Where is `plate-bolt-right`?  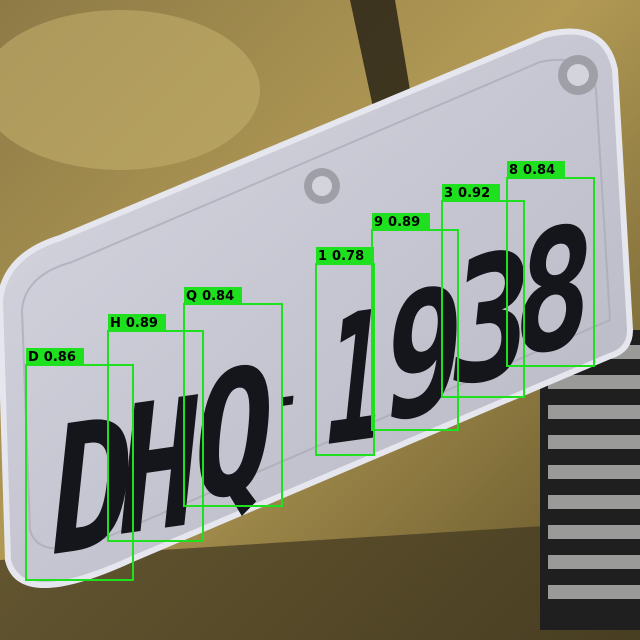
plate-bolt-right is located at coordinates (578, 75).